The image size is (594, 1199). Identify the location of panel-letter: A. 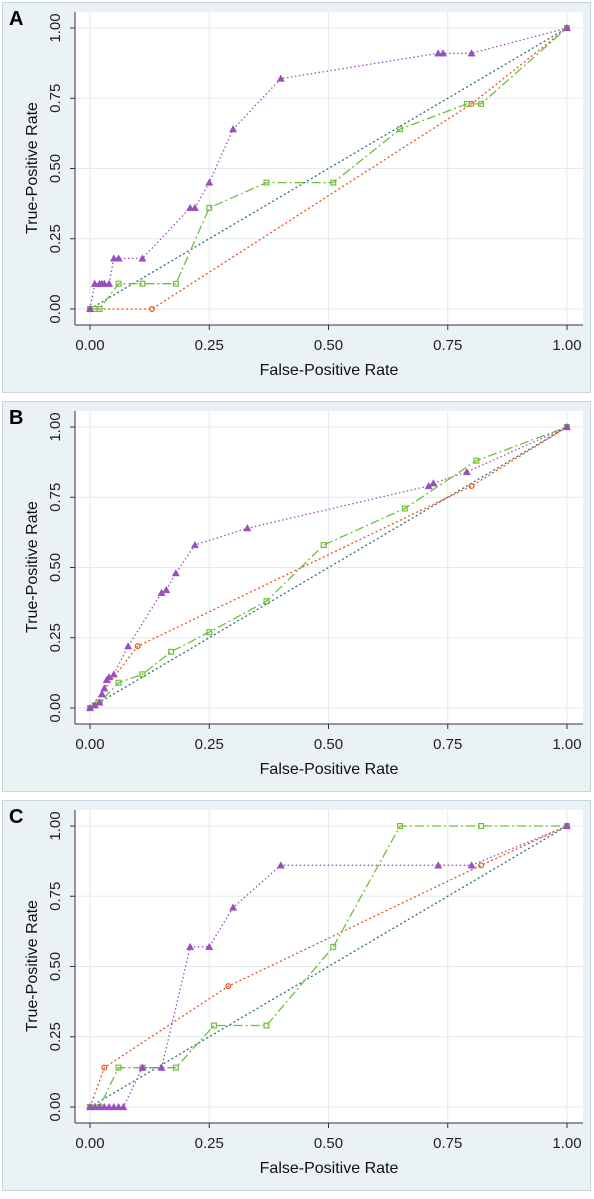
(16, 19).